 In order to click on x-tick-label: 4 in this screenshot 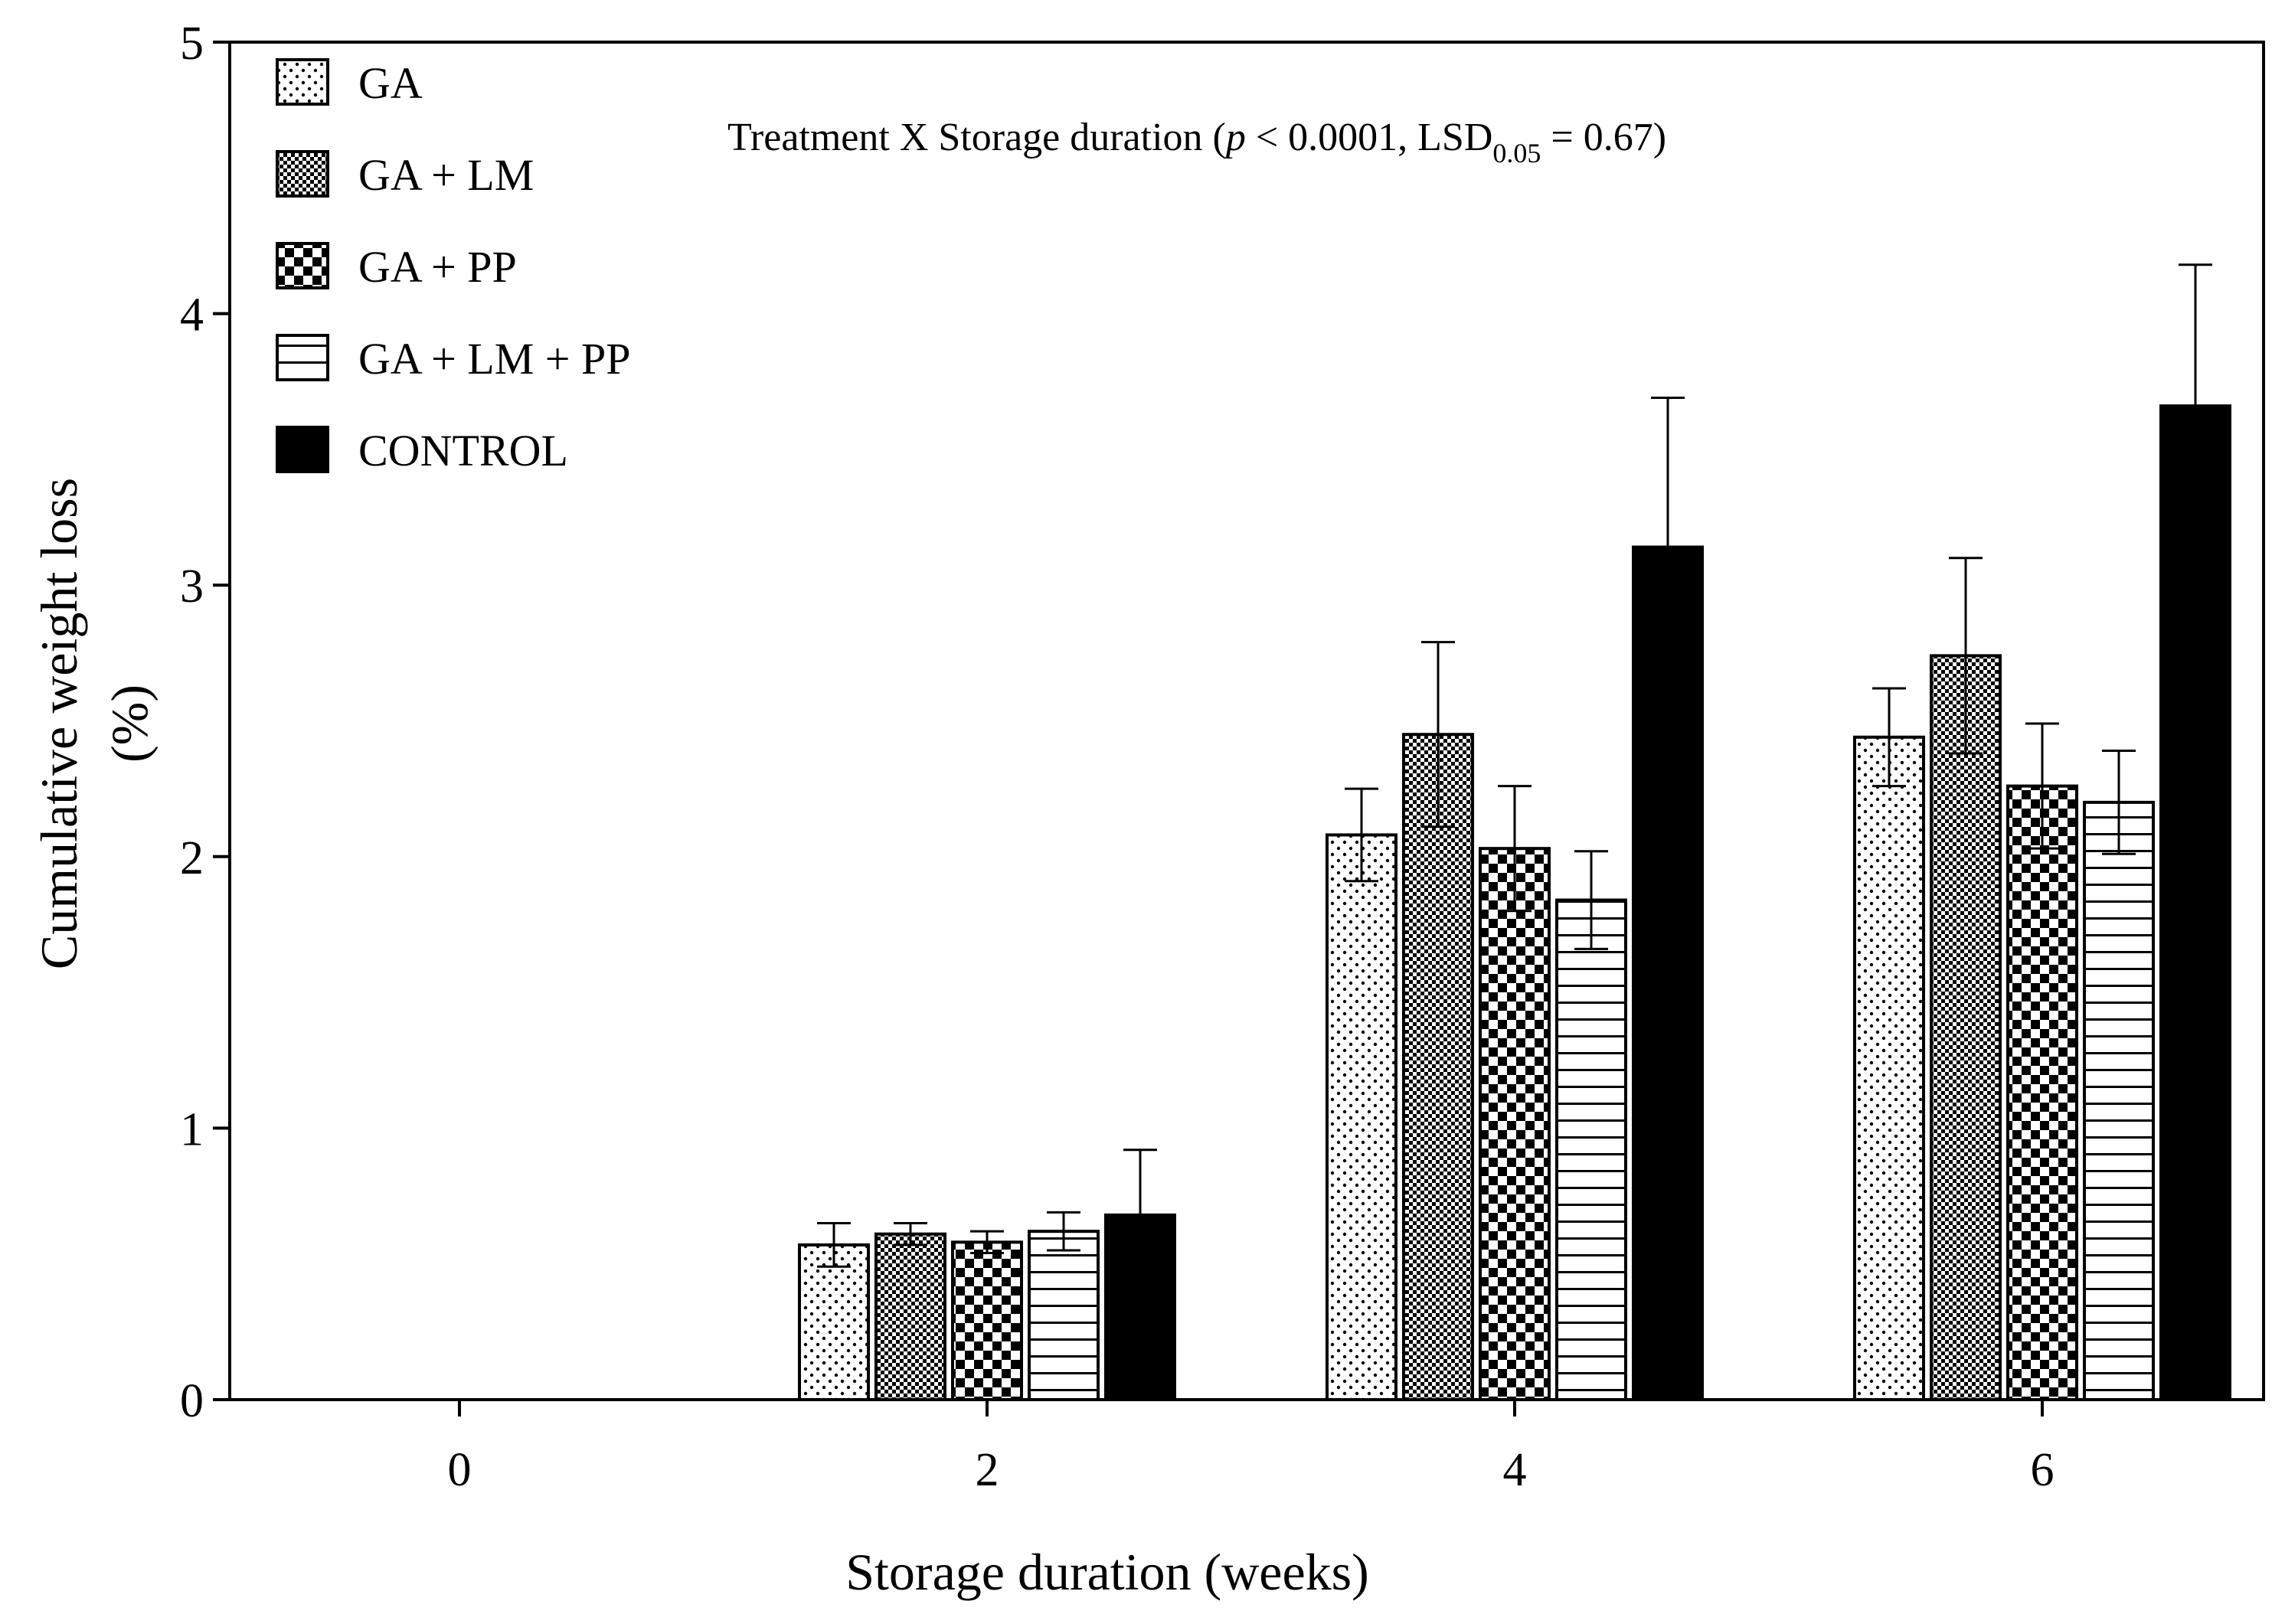, I will do `click(1515, 1470)`.